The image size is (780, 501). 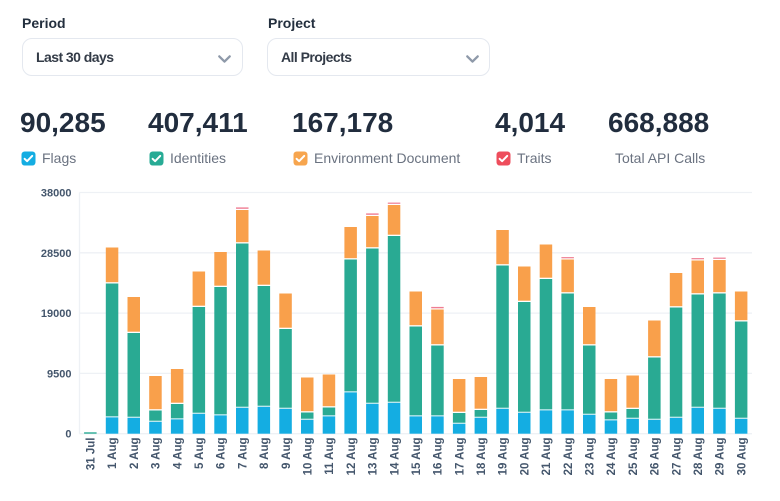 I want to click on svg-text: 20 Aug, so click(x=525, y=457).